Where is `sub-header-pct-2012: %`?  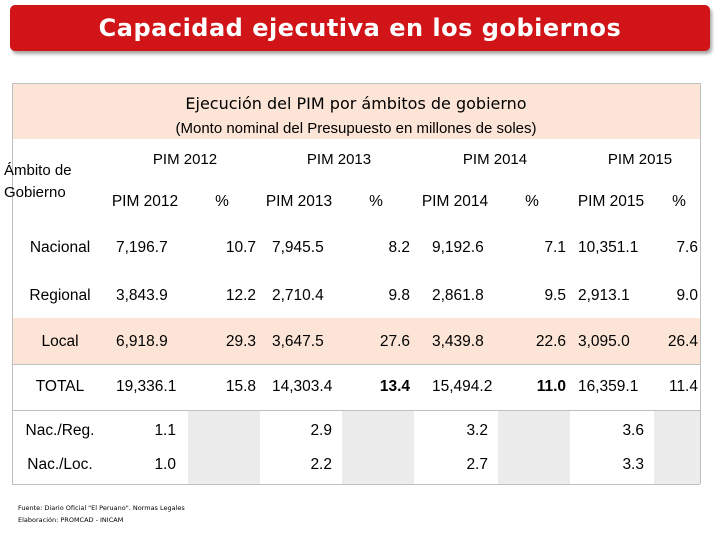 sub-header-pct-2012: % is located at coordinates (222, 201).